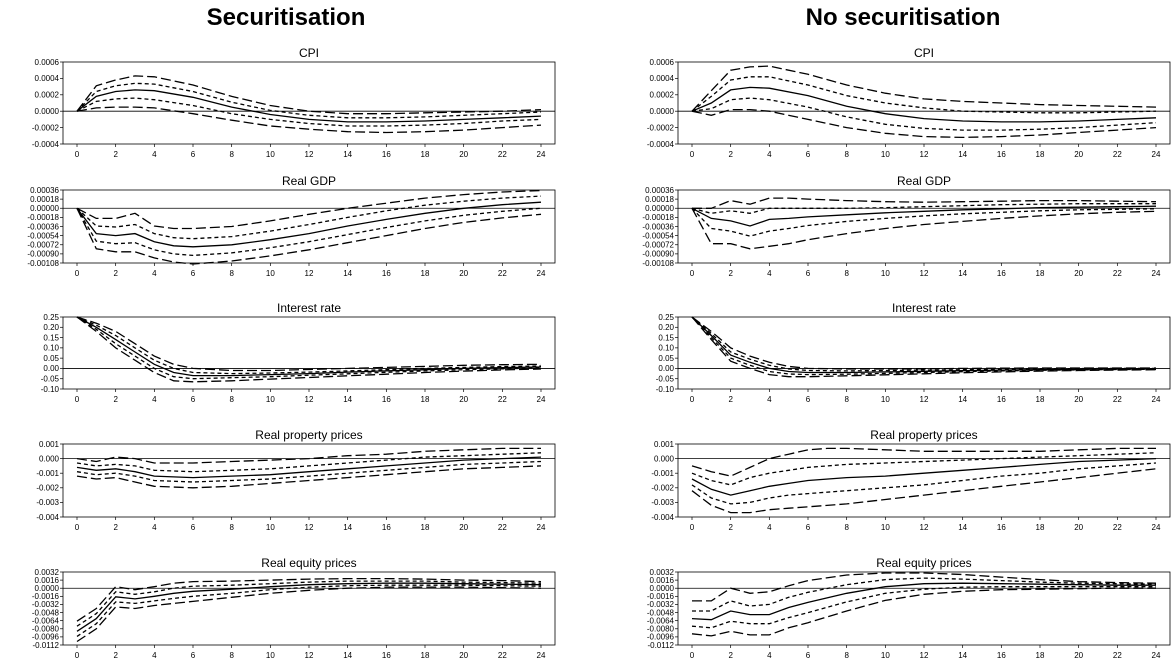 The height and width of the screenshot is (662, 1173). What do you see at coordinates (49, 444) in the screenshot?
I see `y-tick-label: 0.001` at bounding box center [49, 444].